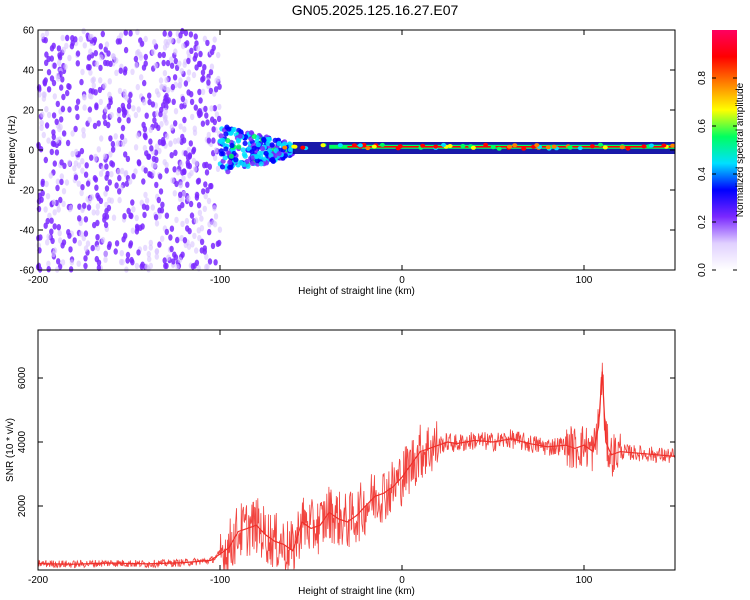  I want to click on colorbar-tick-label: 0.0, so click(702, 270).